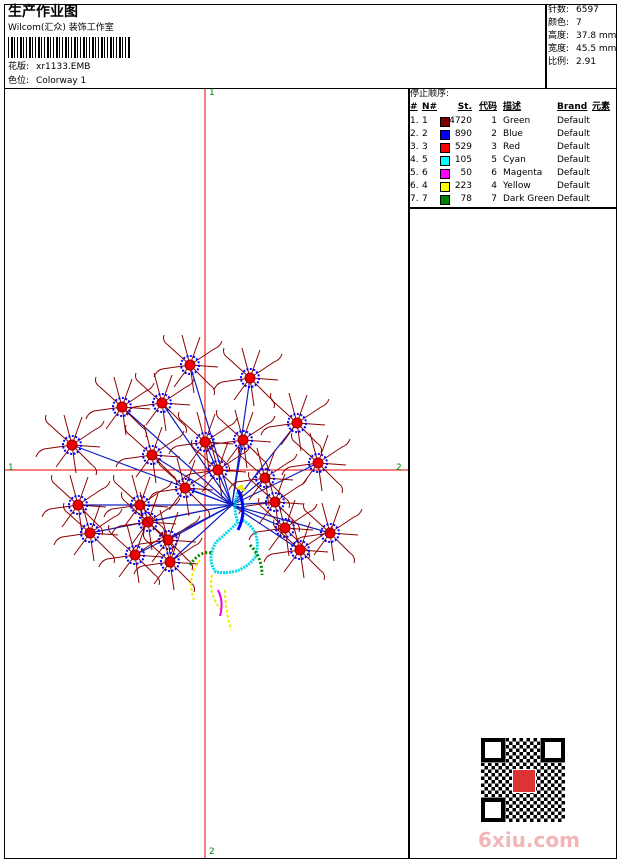 This screenshot has width=620, height=860. Describe the element at coordinates (425, 186) in the screenshot. I see `row-n: 4` at that location.